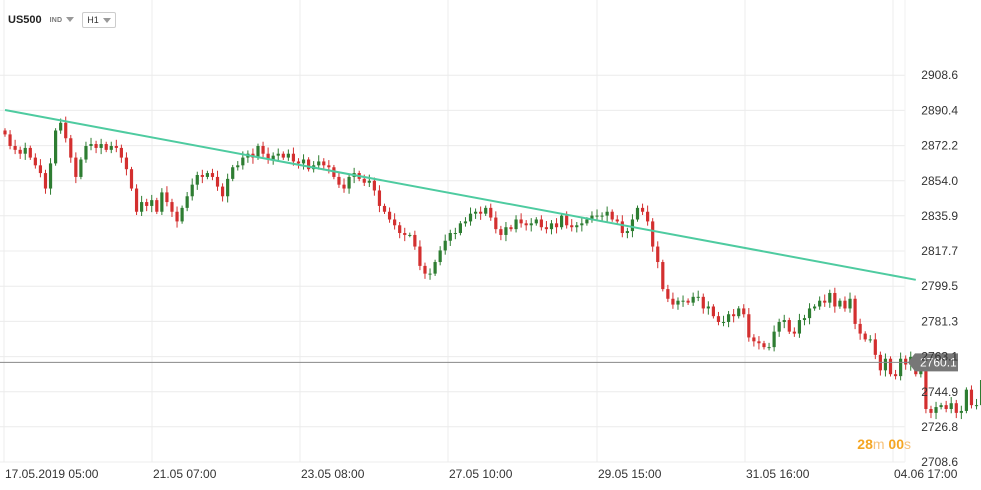 This screenshot has height=490, width=981. I want to click on x-tick-label: 31.05 16:00, so click(778, 474).